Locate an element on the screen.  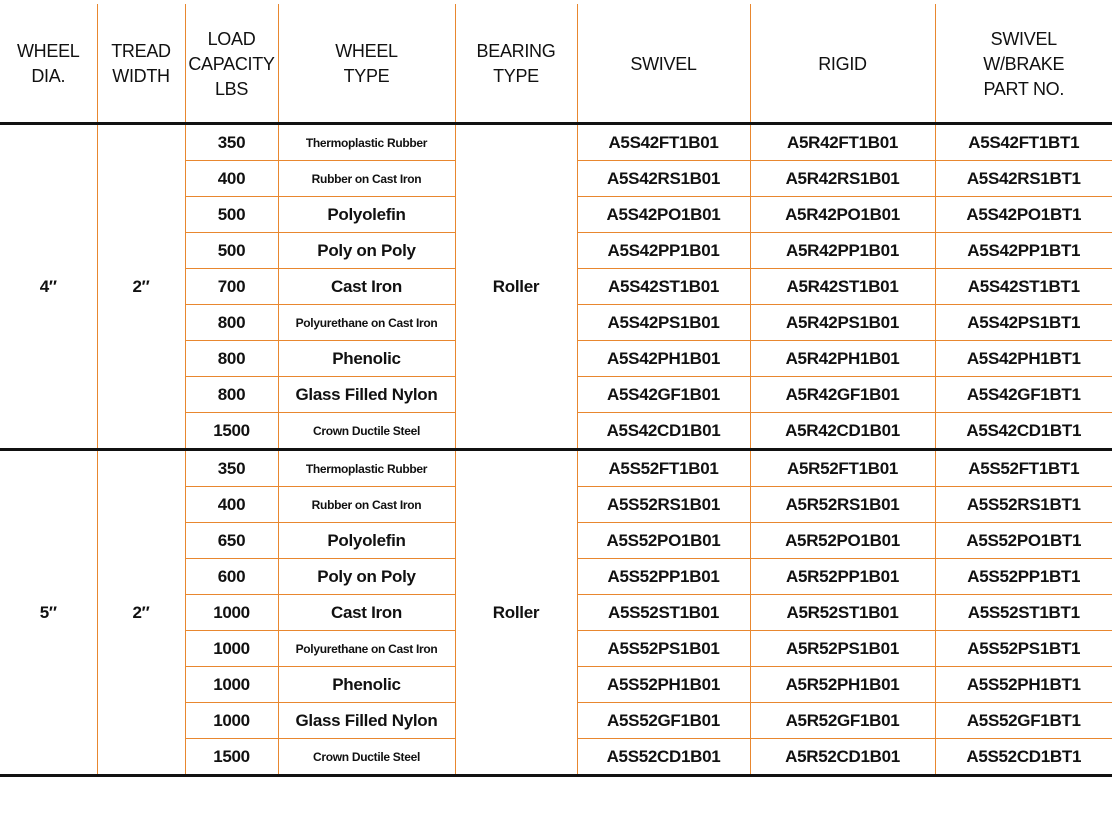
tread-width: 2″ is located at coordinates (141, 613).